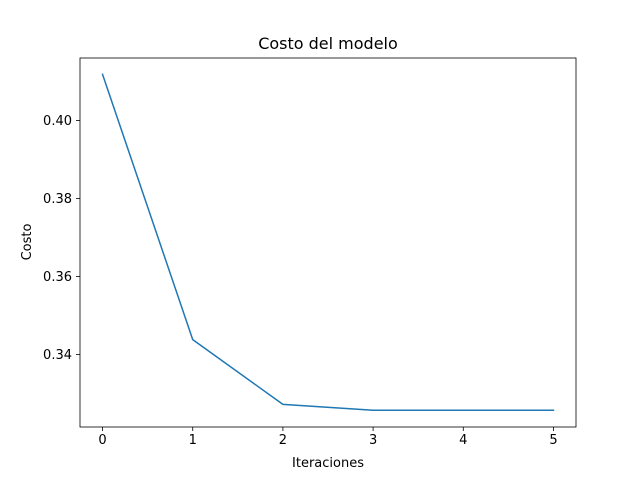  Describe the element at coordinates (193, 440) in the screenshot. I see `x-tick-label: 1` at that location.